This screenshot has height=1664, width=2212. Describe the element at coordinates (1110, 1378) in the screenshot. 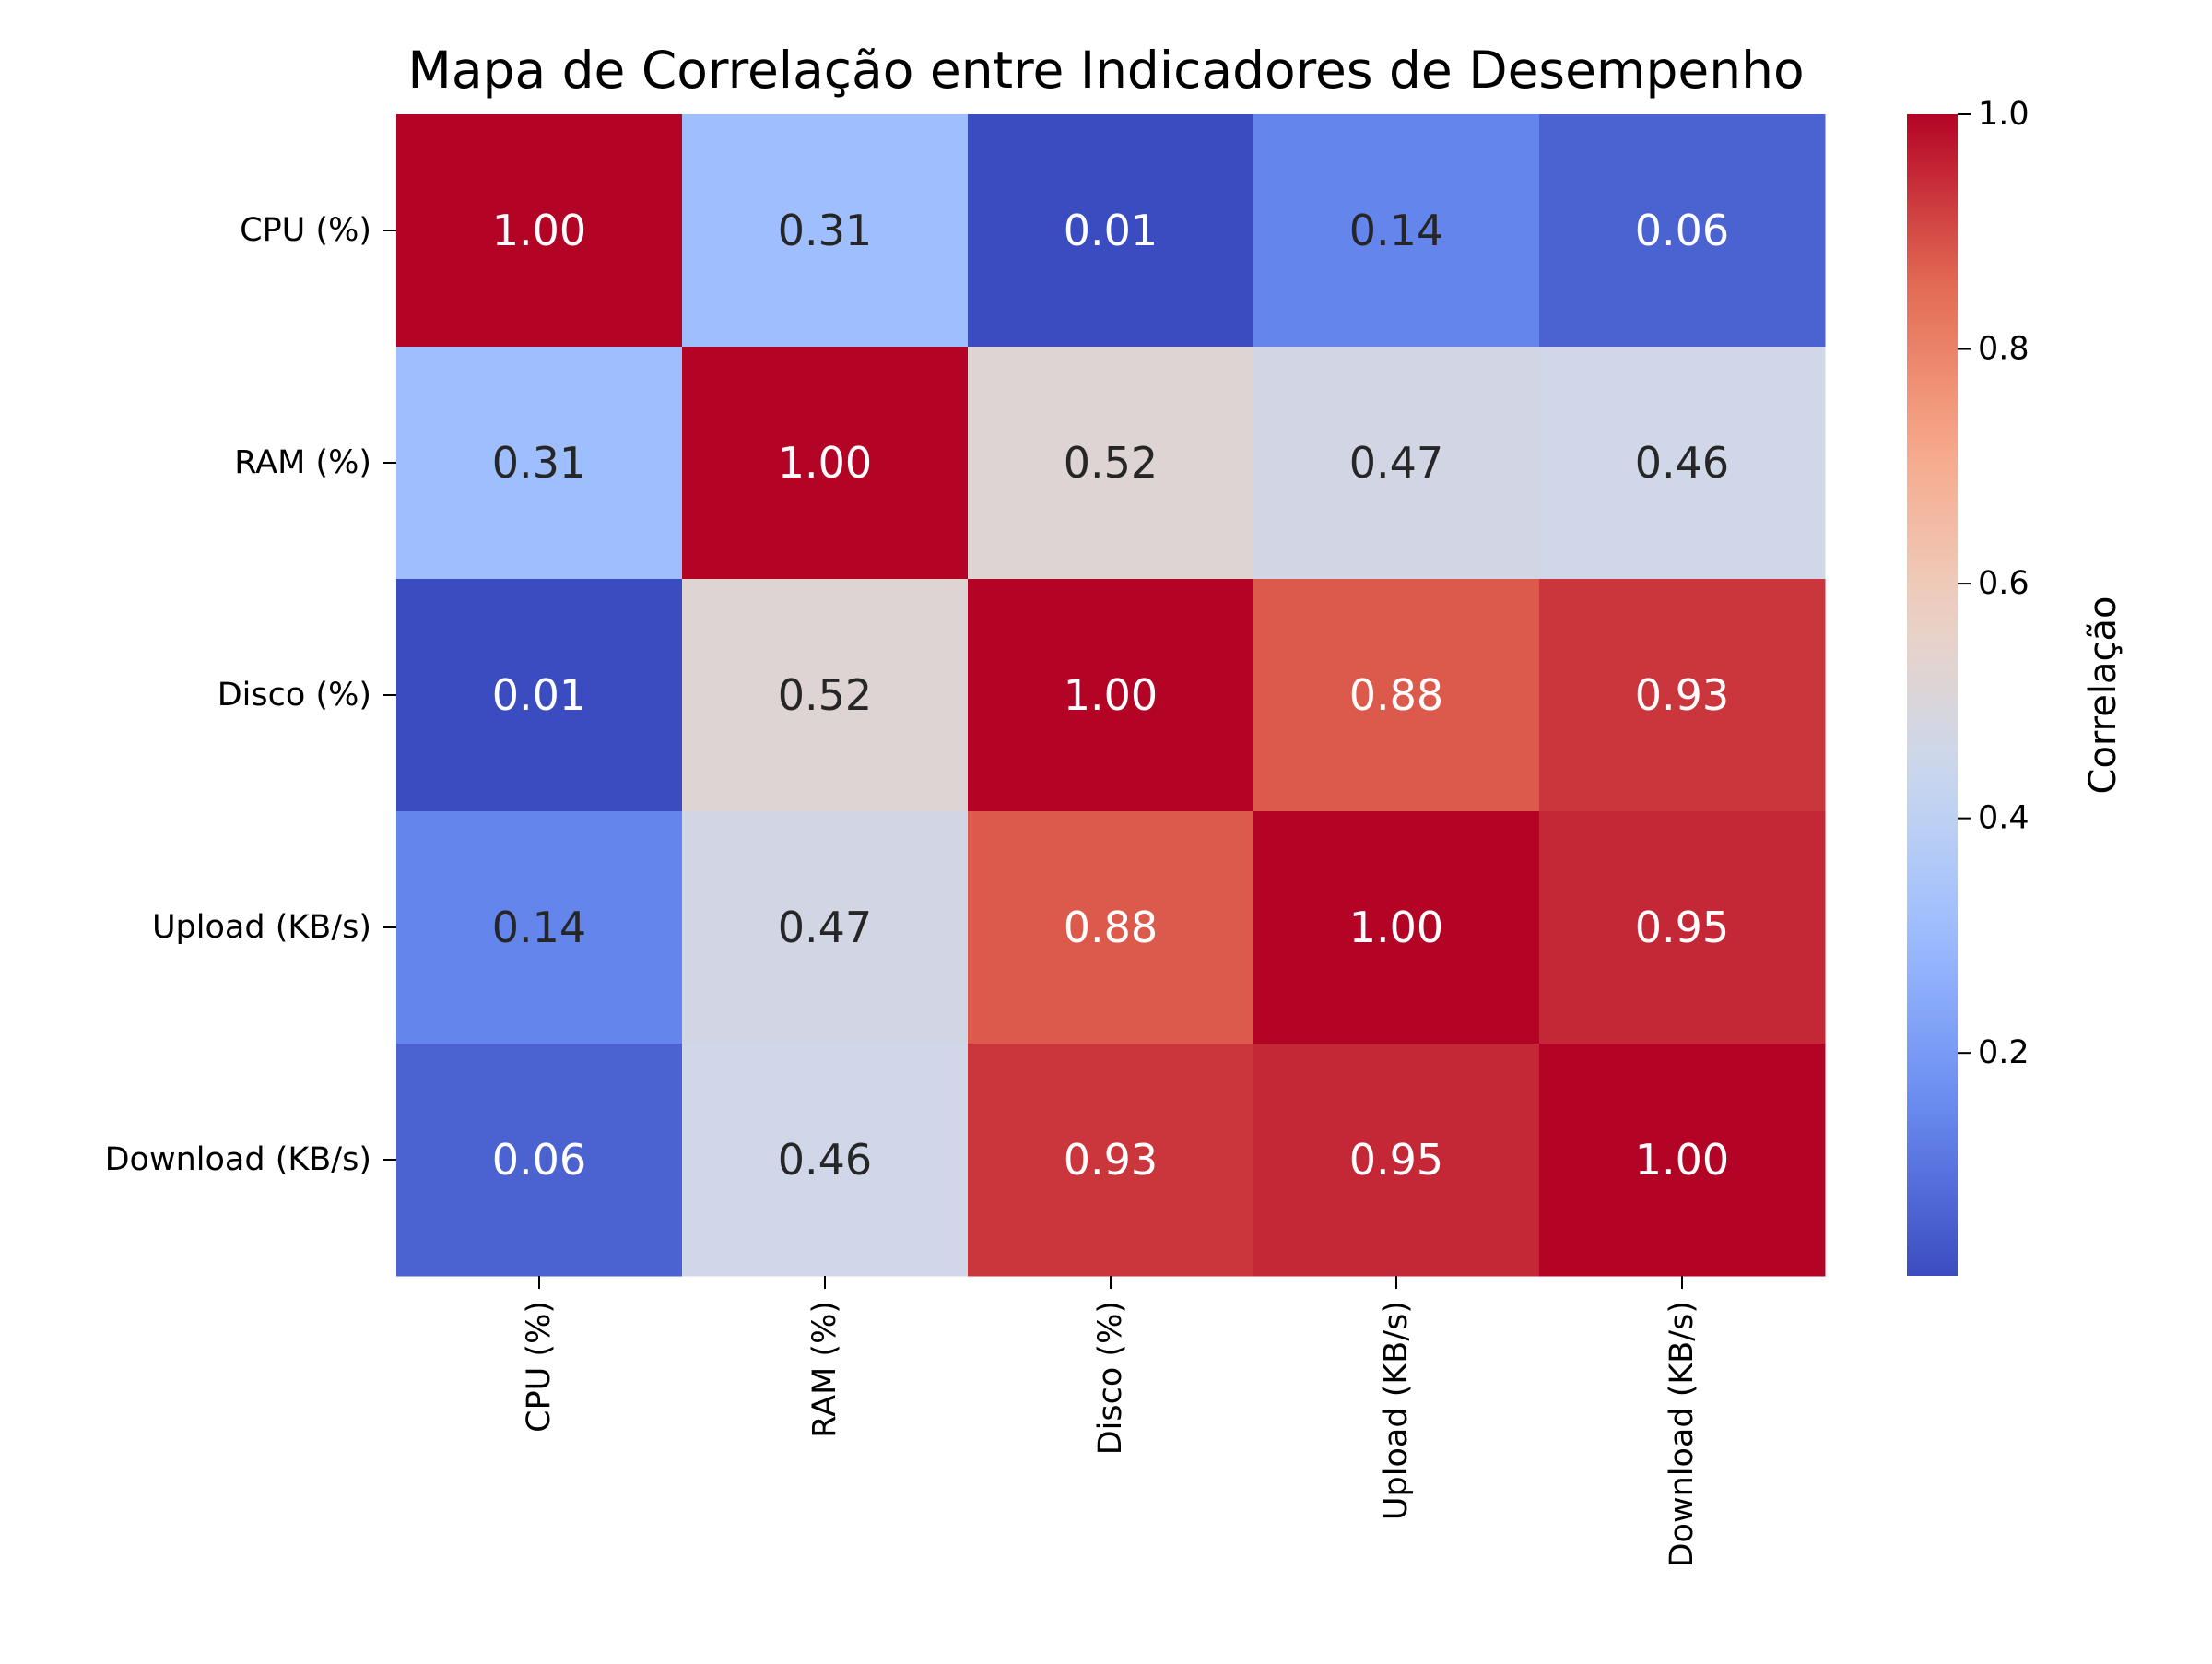

I see `x-tick-label: Disco (%)` at that location.